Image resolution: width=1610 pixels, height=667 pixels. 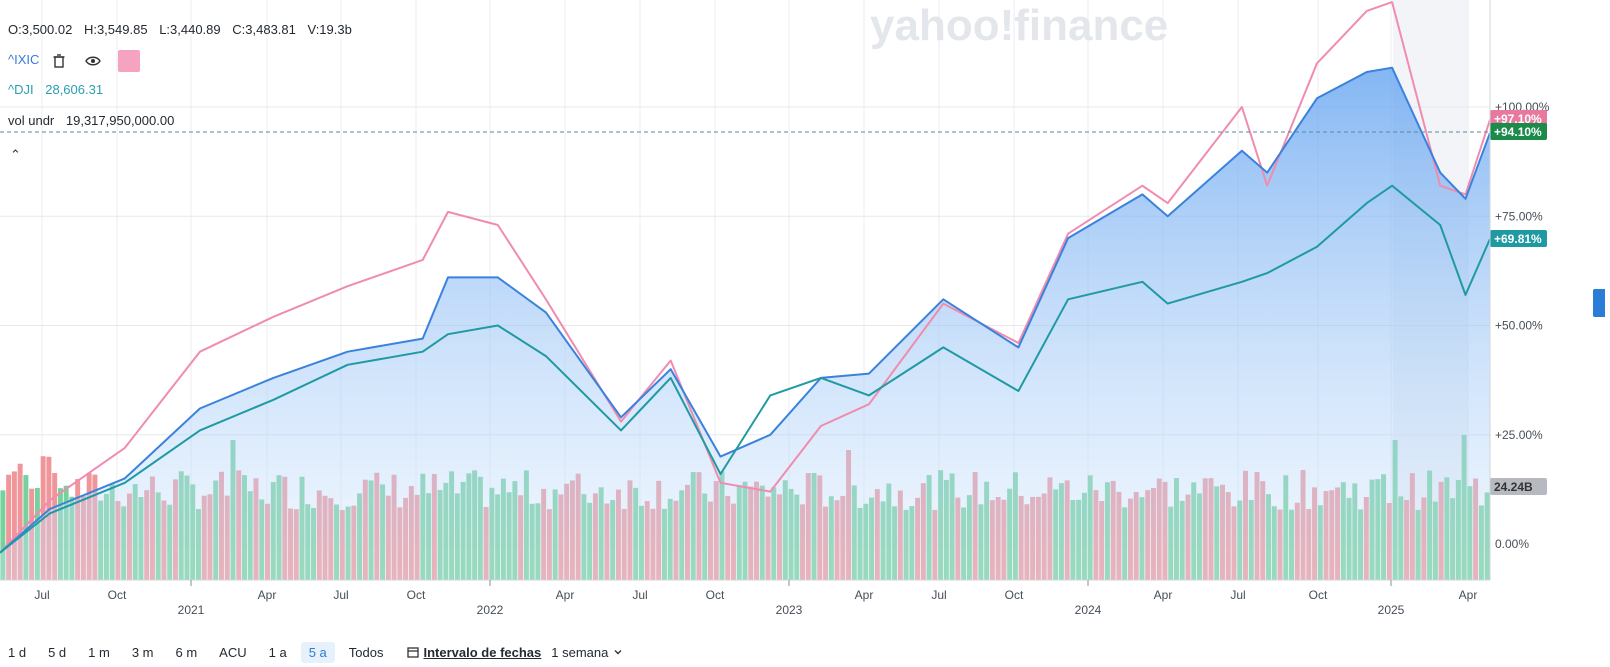 I want to click on x-tick-year: 2021, so click(x=191, y=610).